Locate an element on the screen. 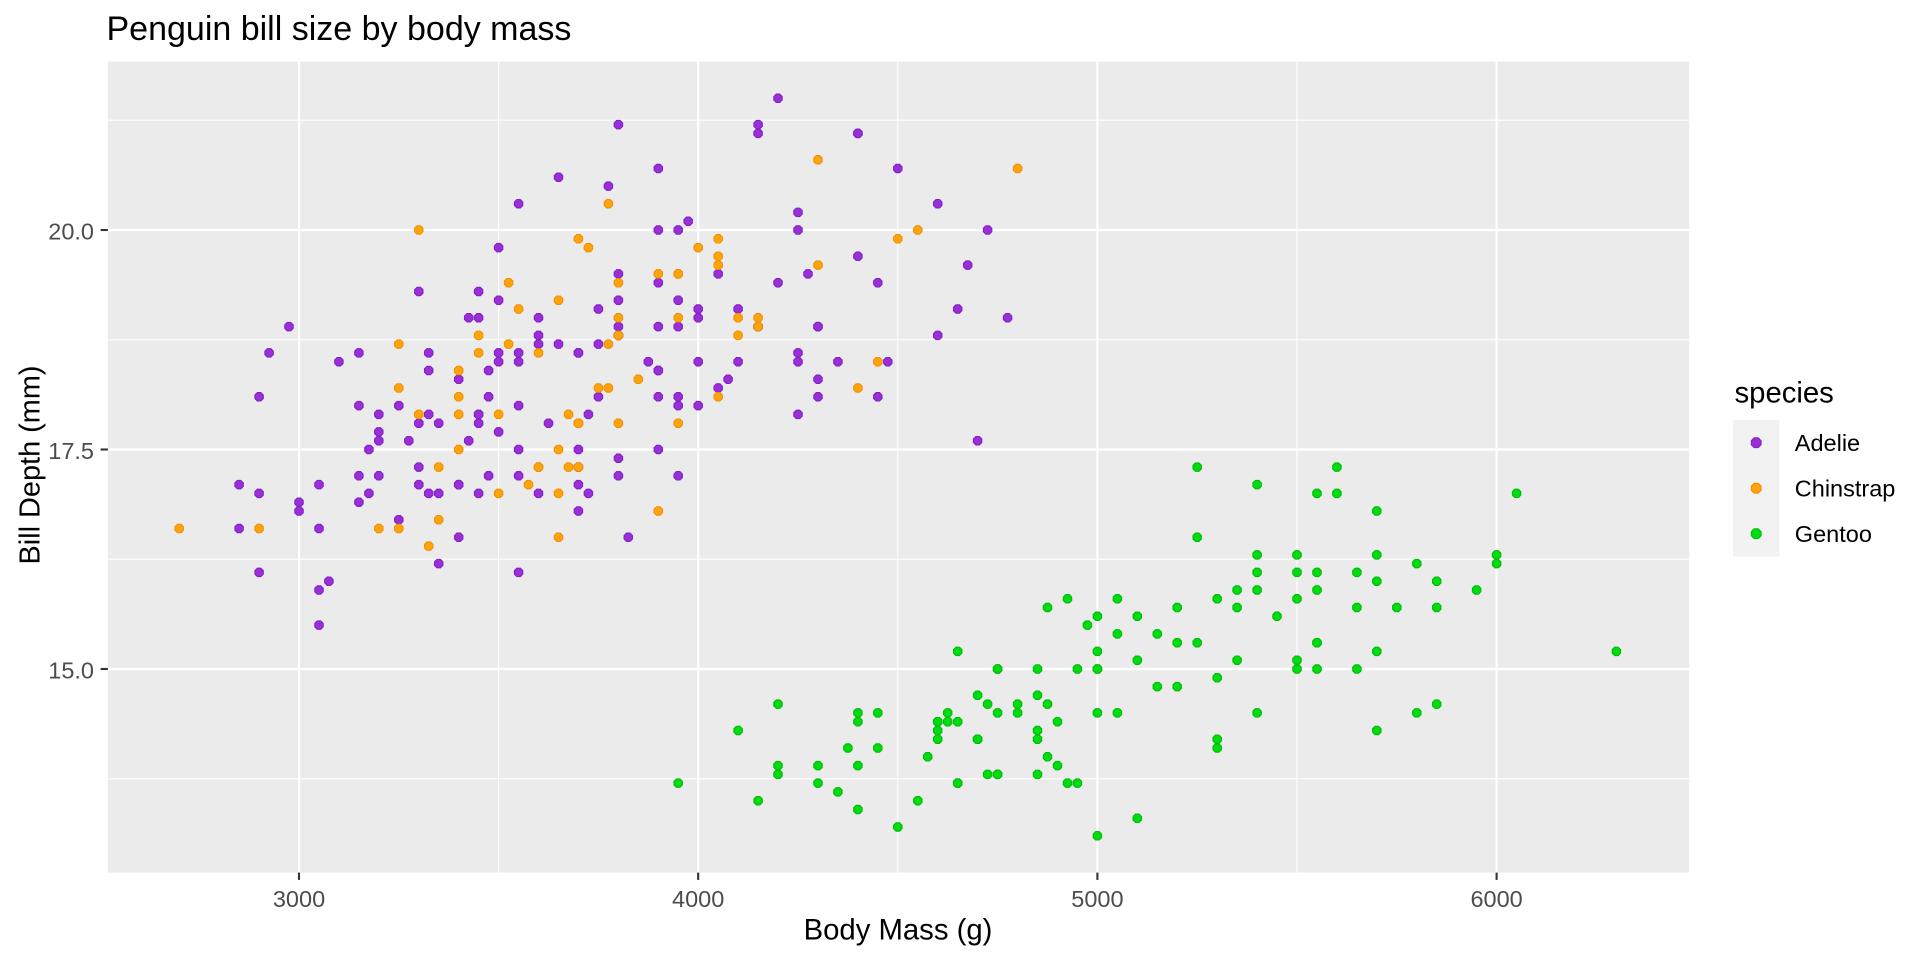  svg-text: Body Mass (g) is located at coordinates (898, 930).